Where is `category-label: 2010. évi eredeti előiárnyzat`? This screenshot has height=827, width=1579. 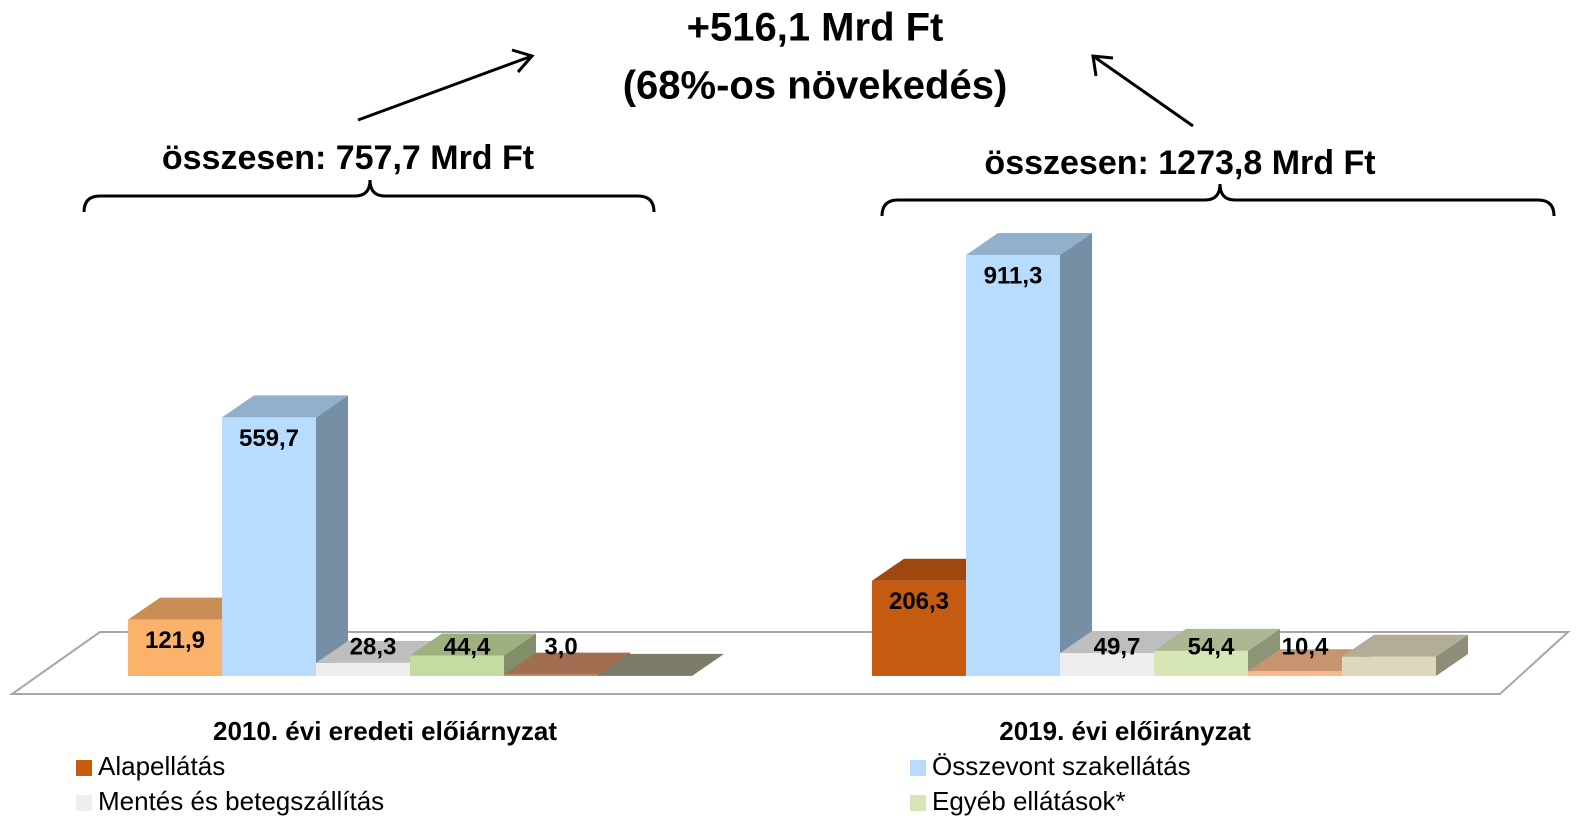 category-label: 2010. évi eredeti előiárnyzat is located at coordinates (385, 731).